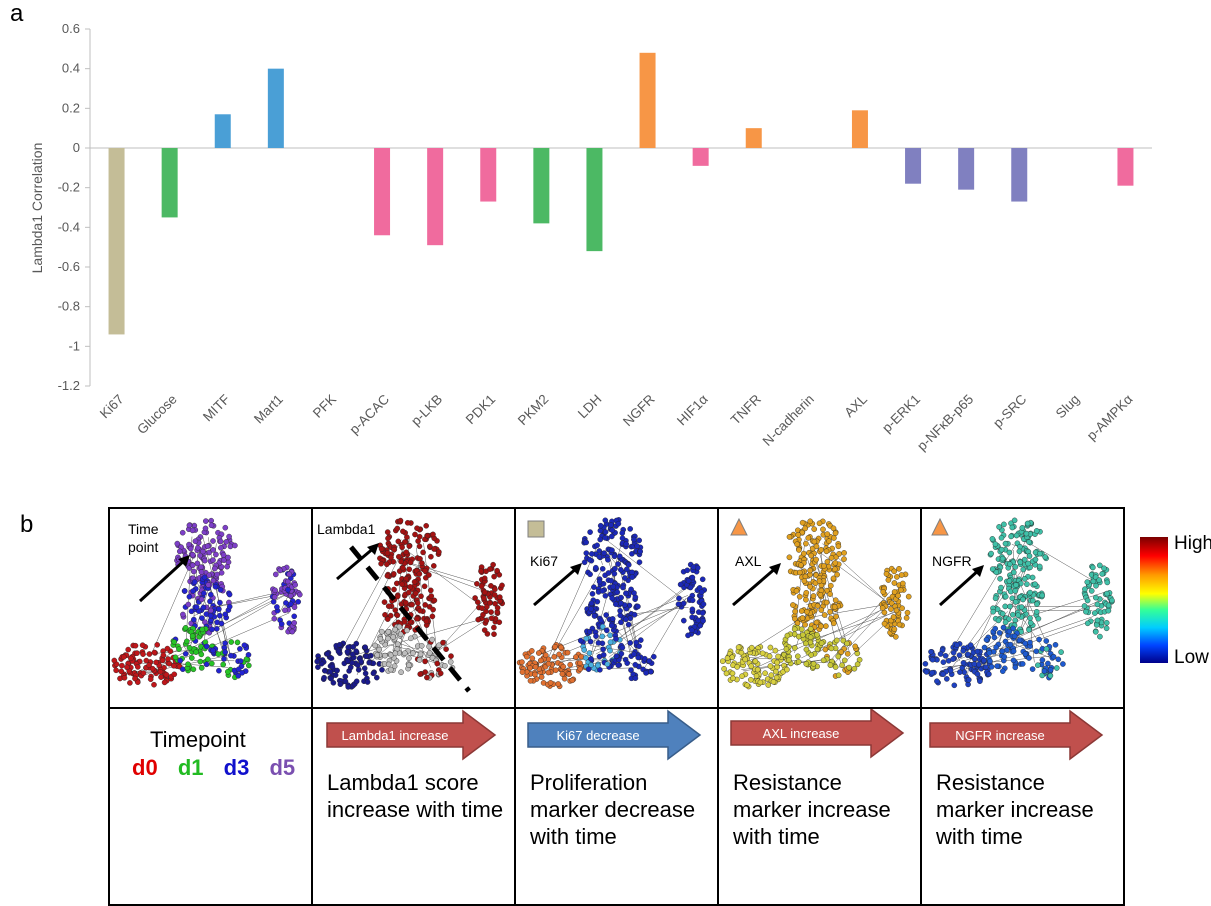 The width and height of the screenshot is (1211, 906). Describe the element at coordinates (1009, 410) in the screenshot. I see `x-tick-label: p-SRC` at that location.